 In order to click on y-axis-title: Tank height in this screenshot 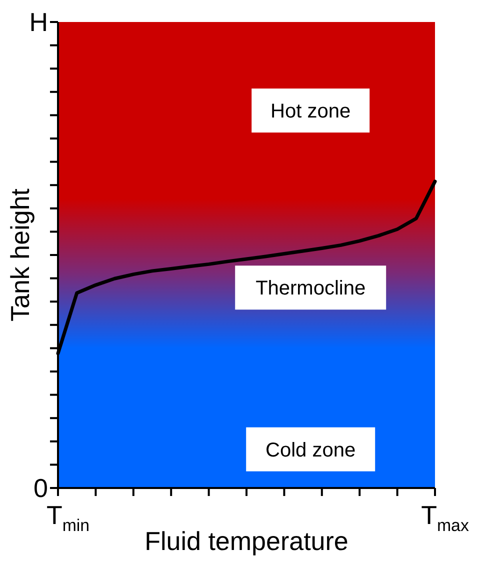, I will do `click(20, 255)`.